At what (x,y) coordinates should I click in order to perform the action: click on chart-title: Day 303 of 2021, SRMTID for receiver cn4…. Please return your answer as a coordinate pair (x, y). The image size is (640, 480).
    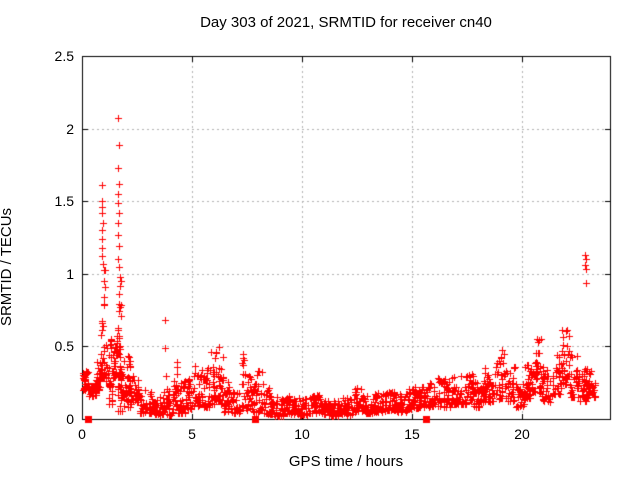
    Looking at the image, I should click on (346, 22).